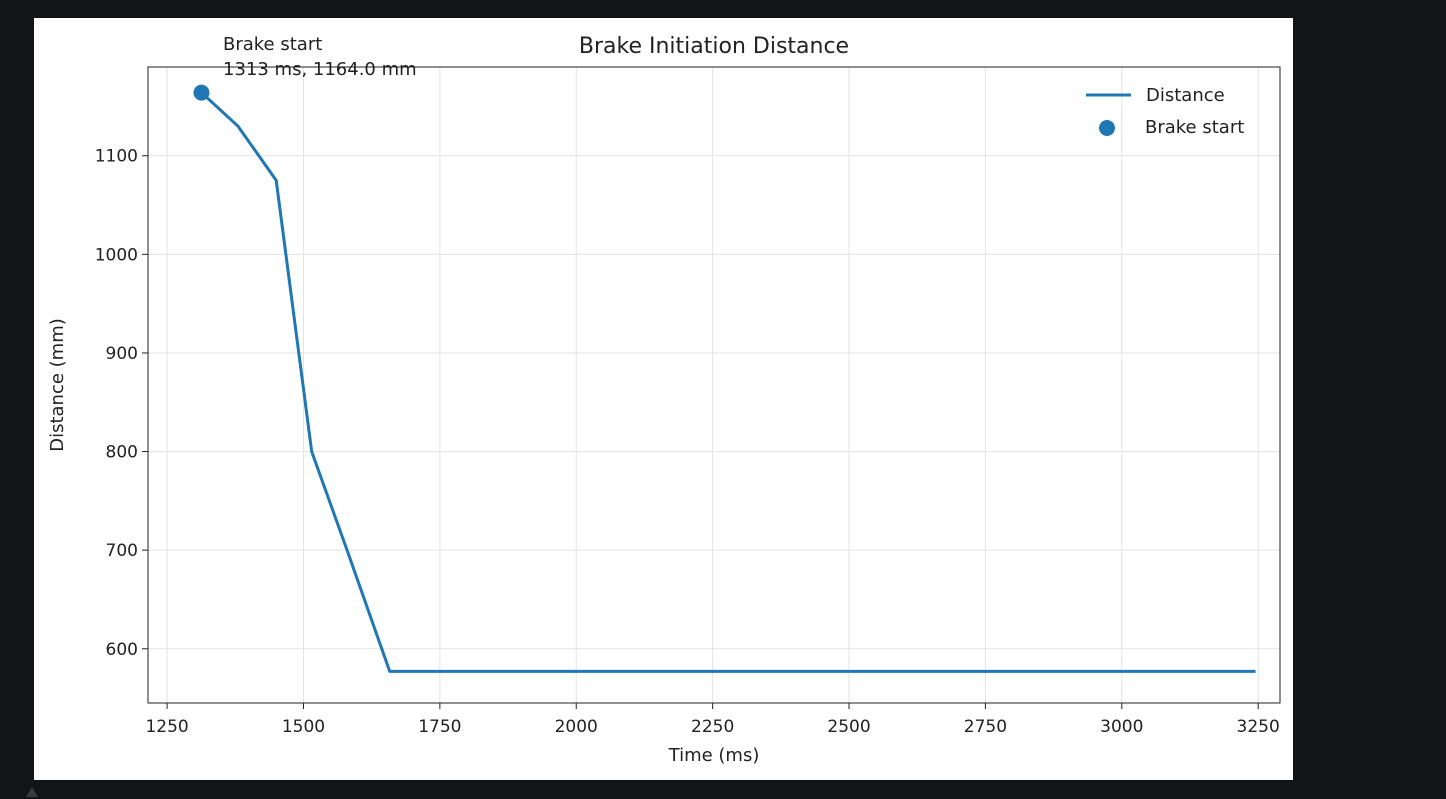 This screenshot has width=1446, height=799. I want to click on chart-title: Brake Initiation Distance, so click(714, 46).